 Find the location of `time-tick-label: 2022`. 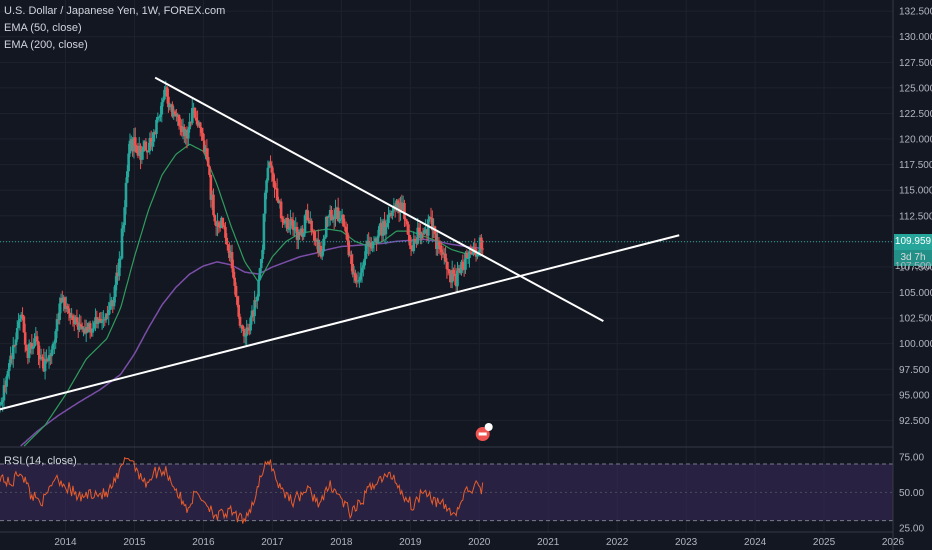

time-tick-label: 2022 is located at coordinates (617, 542).